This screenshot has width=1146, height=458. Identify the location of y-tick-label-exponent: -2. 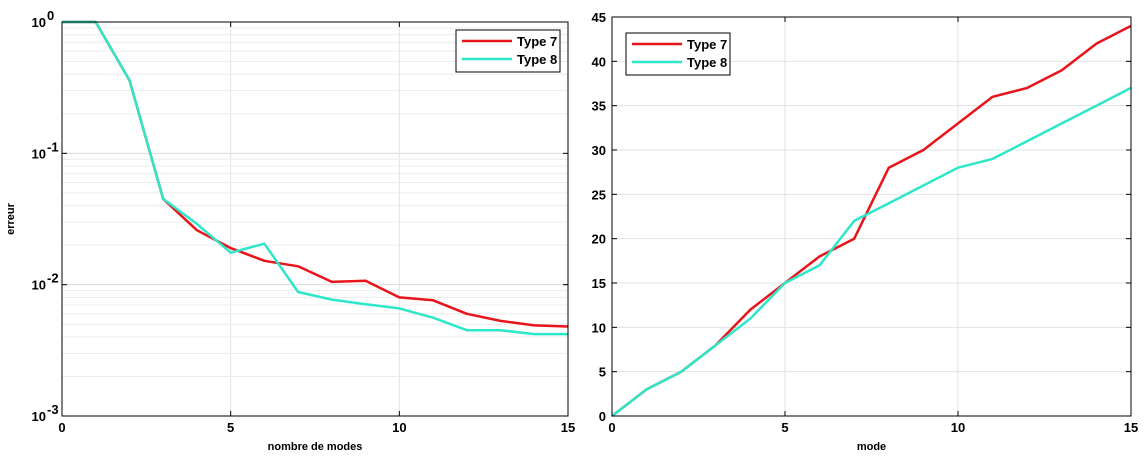
(53, 278).